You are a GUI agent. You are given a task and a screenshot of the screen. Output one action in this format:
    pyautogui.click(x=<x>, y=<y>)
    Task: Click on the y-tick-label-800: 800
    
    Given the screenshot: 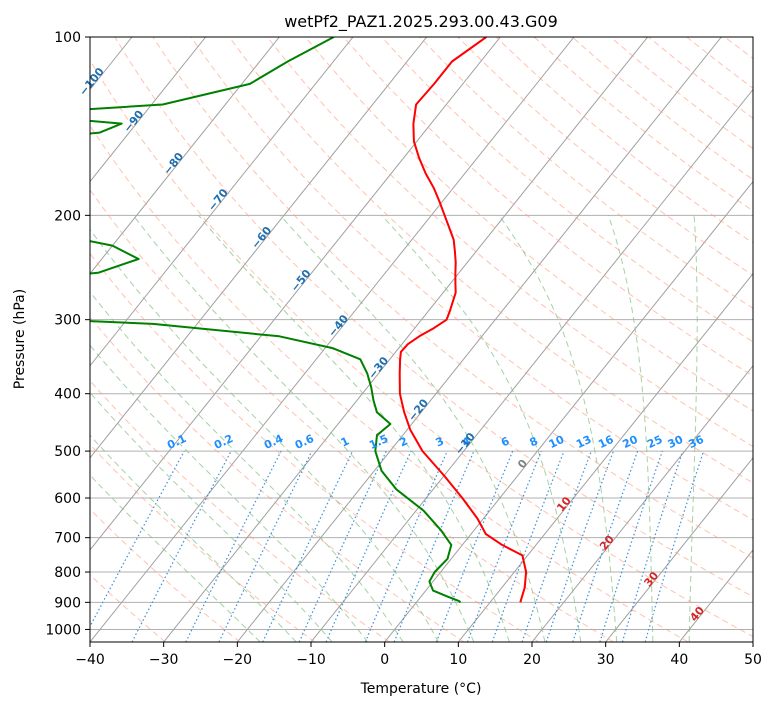 What is the action you would take?
    pyautogui.click(x=67, y=573)
    